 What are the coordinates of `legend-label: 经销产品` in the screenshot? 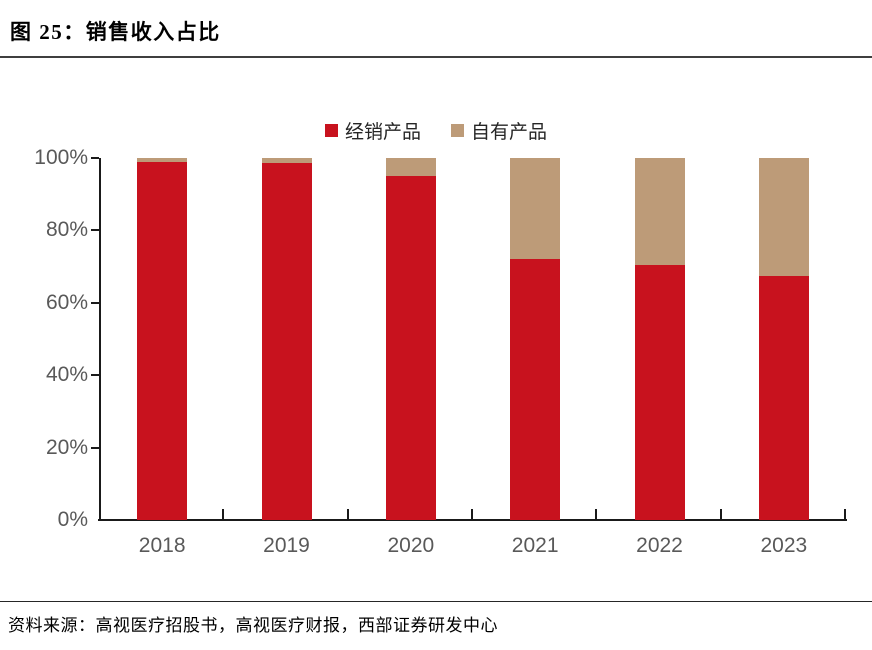 It's located at (382, 132).